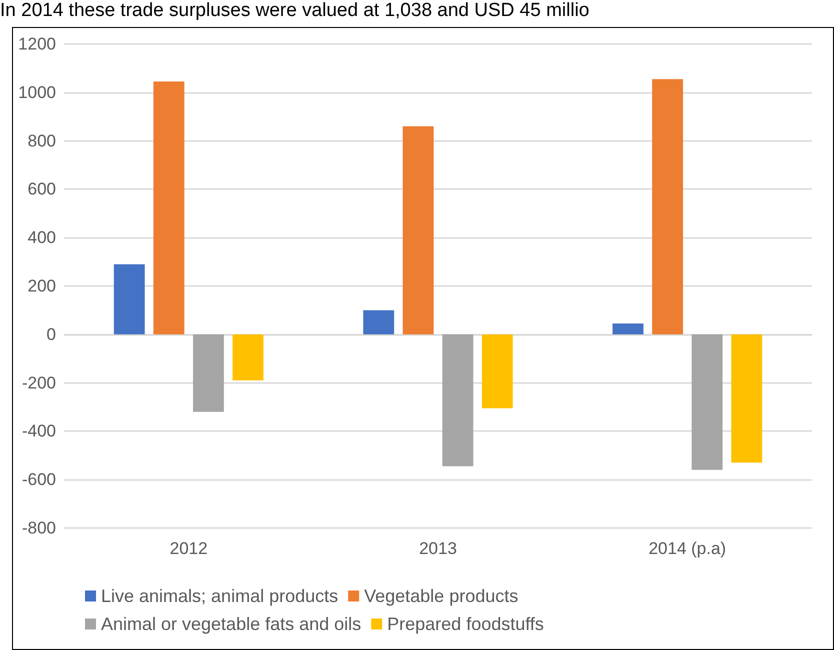  I want to click on y-tick-label: 1000, so click(37, 92).